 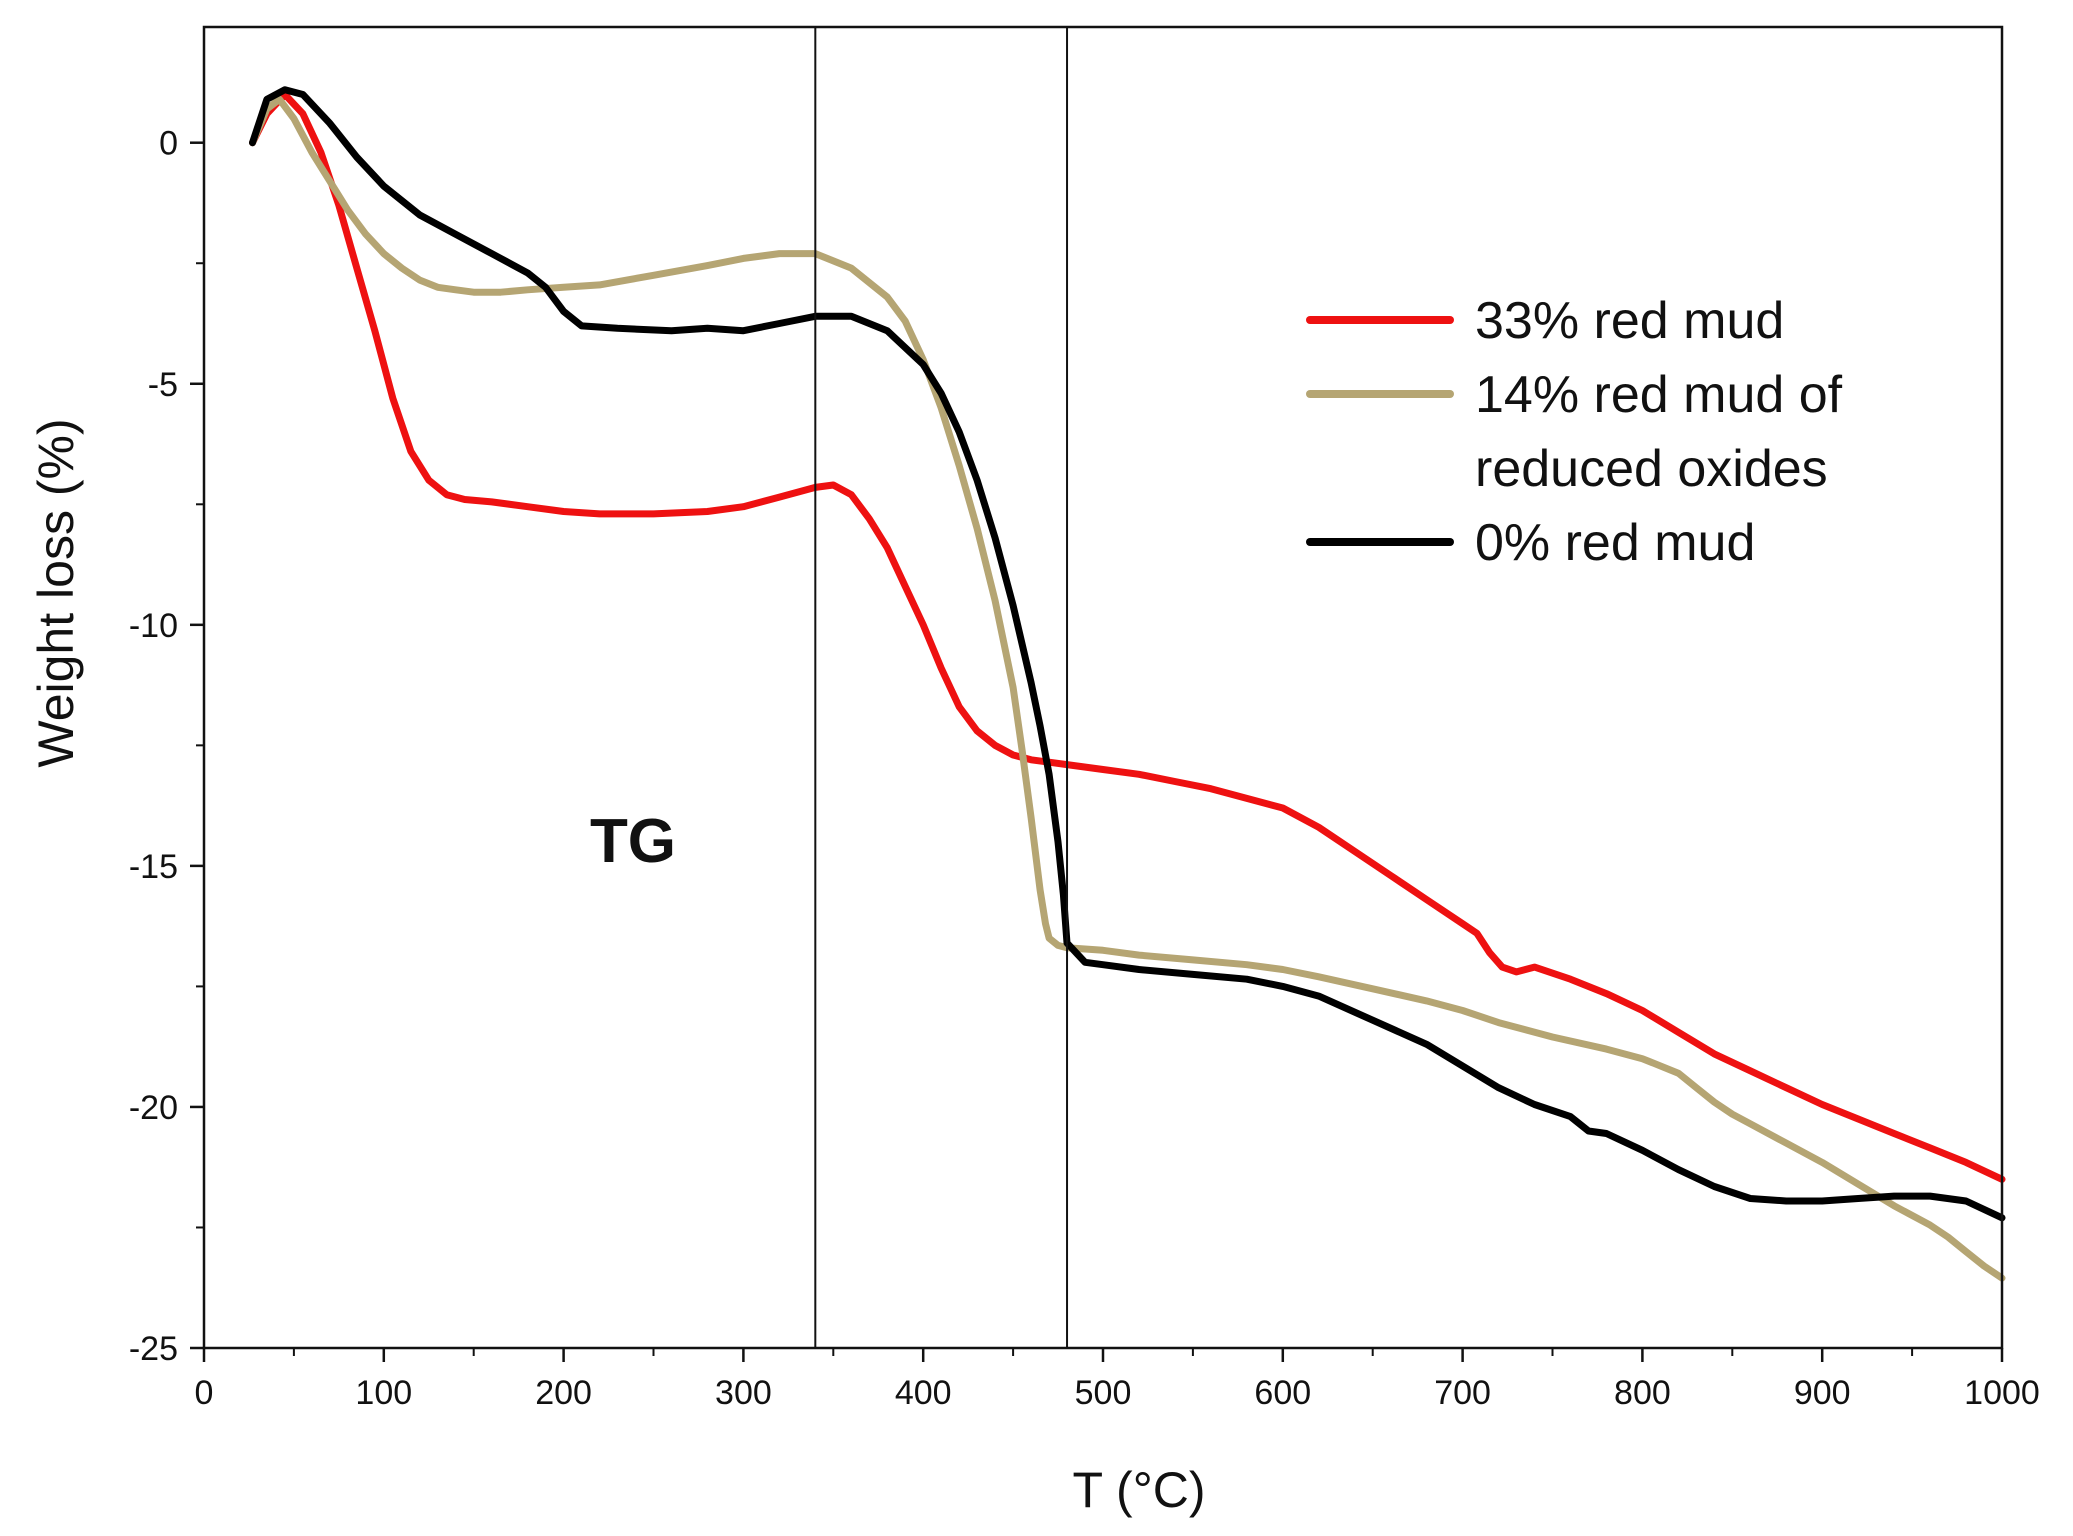 What do you see at coordinates (383, 1393) in the screenshot?
I see `x-tick-label: 100` at bounding box center [383, 1393].